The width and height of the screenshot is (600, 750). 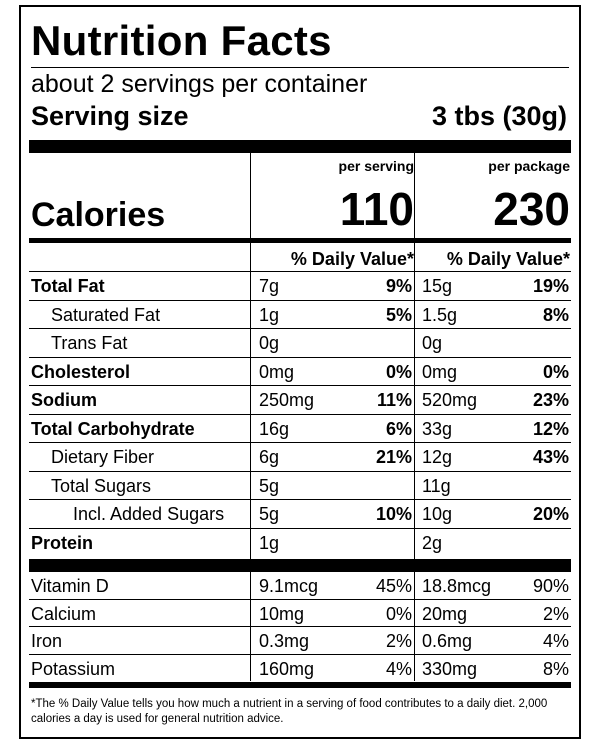 I want to click on column-divider-right, so click(x=414, y=417).